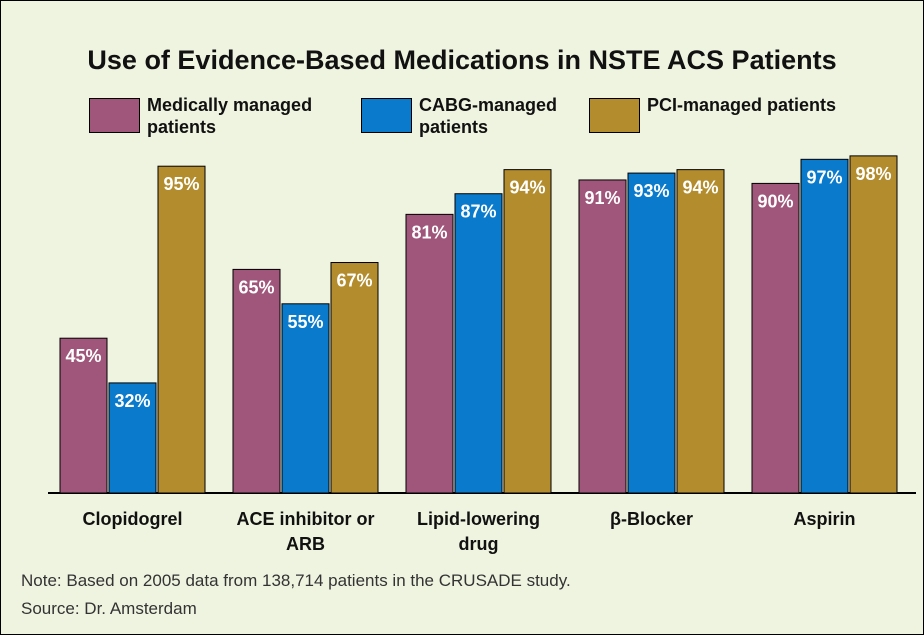 This screenshot has height=635, width=924. I want to click on value-label: 87%, so click(478, 212).